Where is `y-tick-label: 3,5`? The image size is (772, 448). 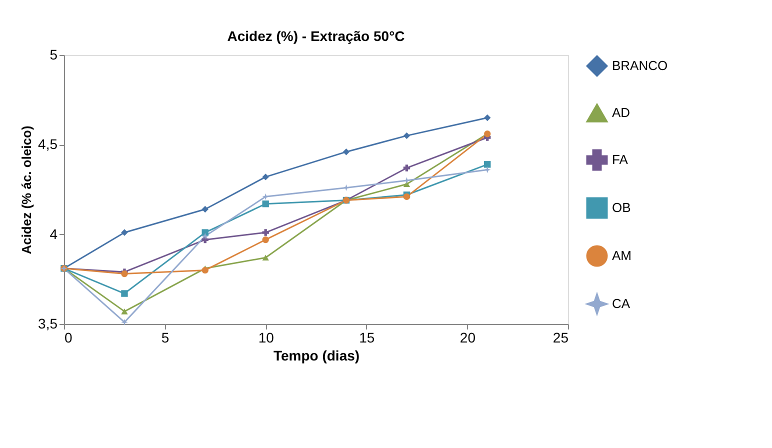 y-tick-label: 3,5 is located at coordinates (48, 324).